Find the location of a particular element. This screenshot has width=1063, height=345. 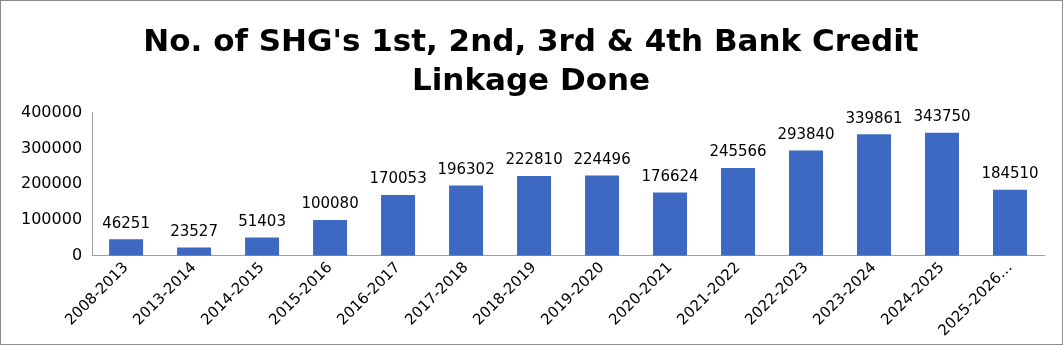

data-label: 46251 is located at coordinates (126, 222).